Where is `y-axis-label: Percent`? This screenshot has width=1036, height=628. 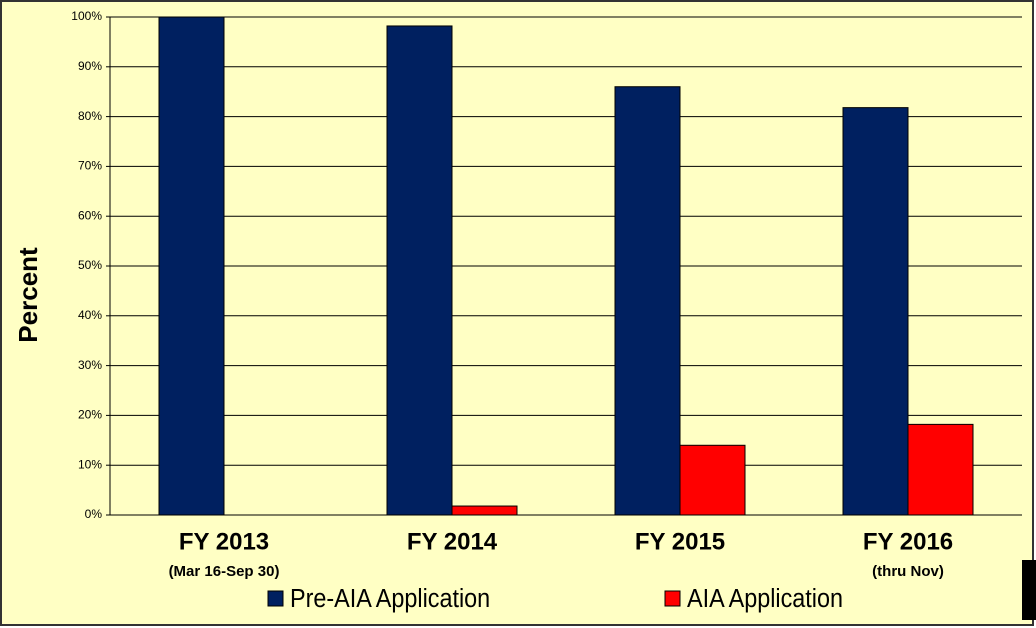 y-axis-label: Percent is located at coordinates (28, 295).